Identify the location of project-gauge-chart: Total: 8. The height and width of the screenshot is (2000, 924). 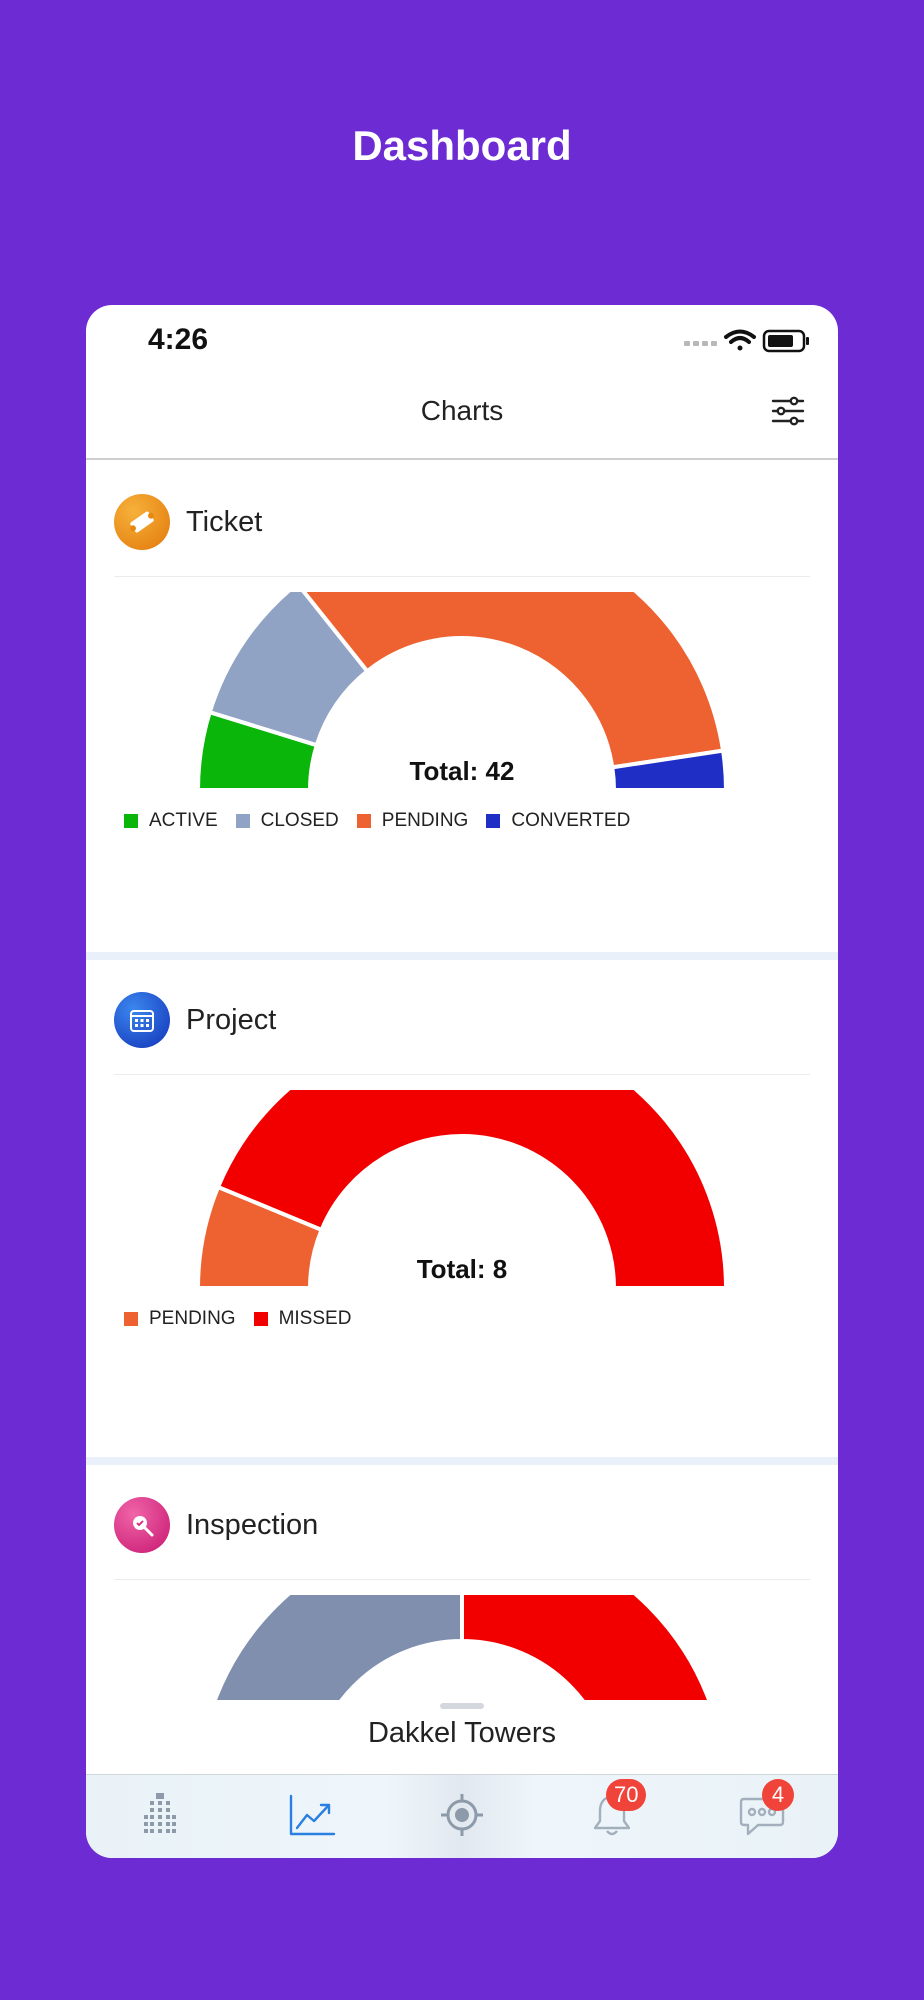
(462, 1190).